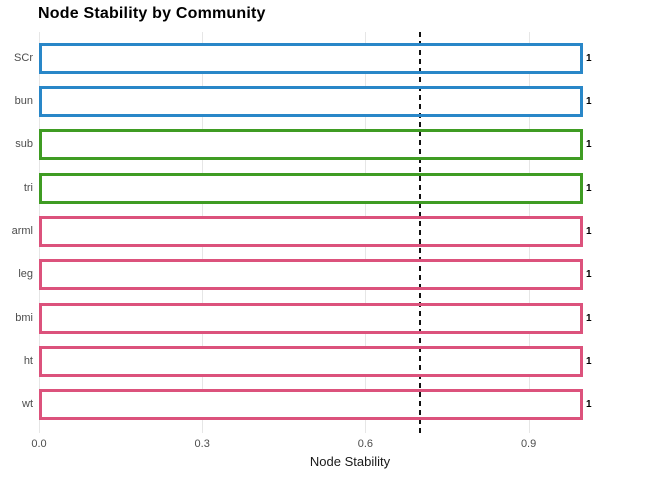 This screenshot has width=672, height=480. I want to click on bar-fill-SCr, so click(311, 58).